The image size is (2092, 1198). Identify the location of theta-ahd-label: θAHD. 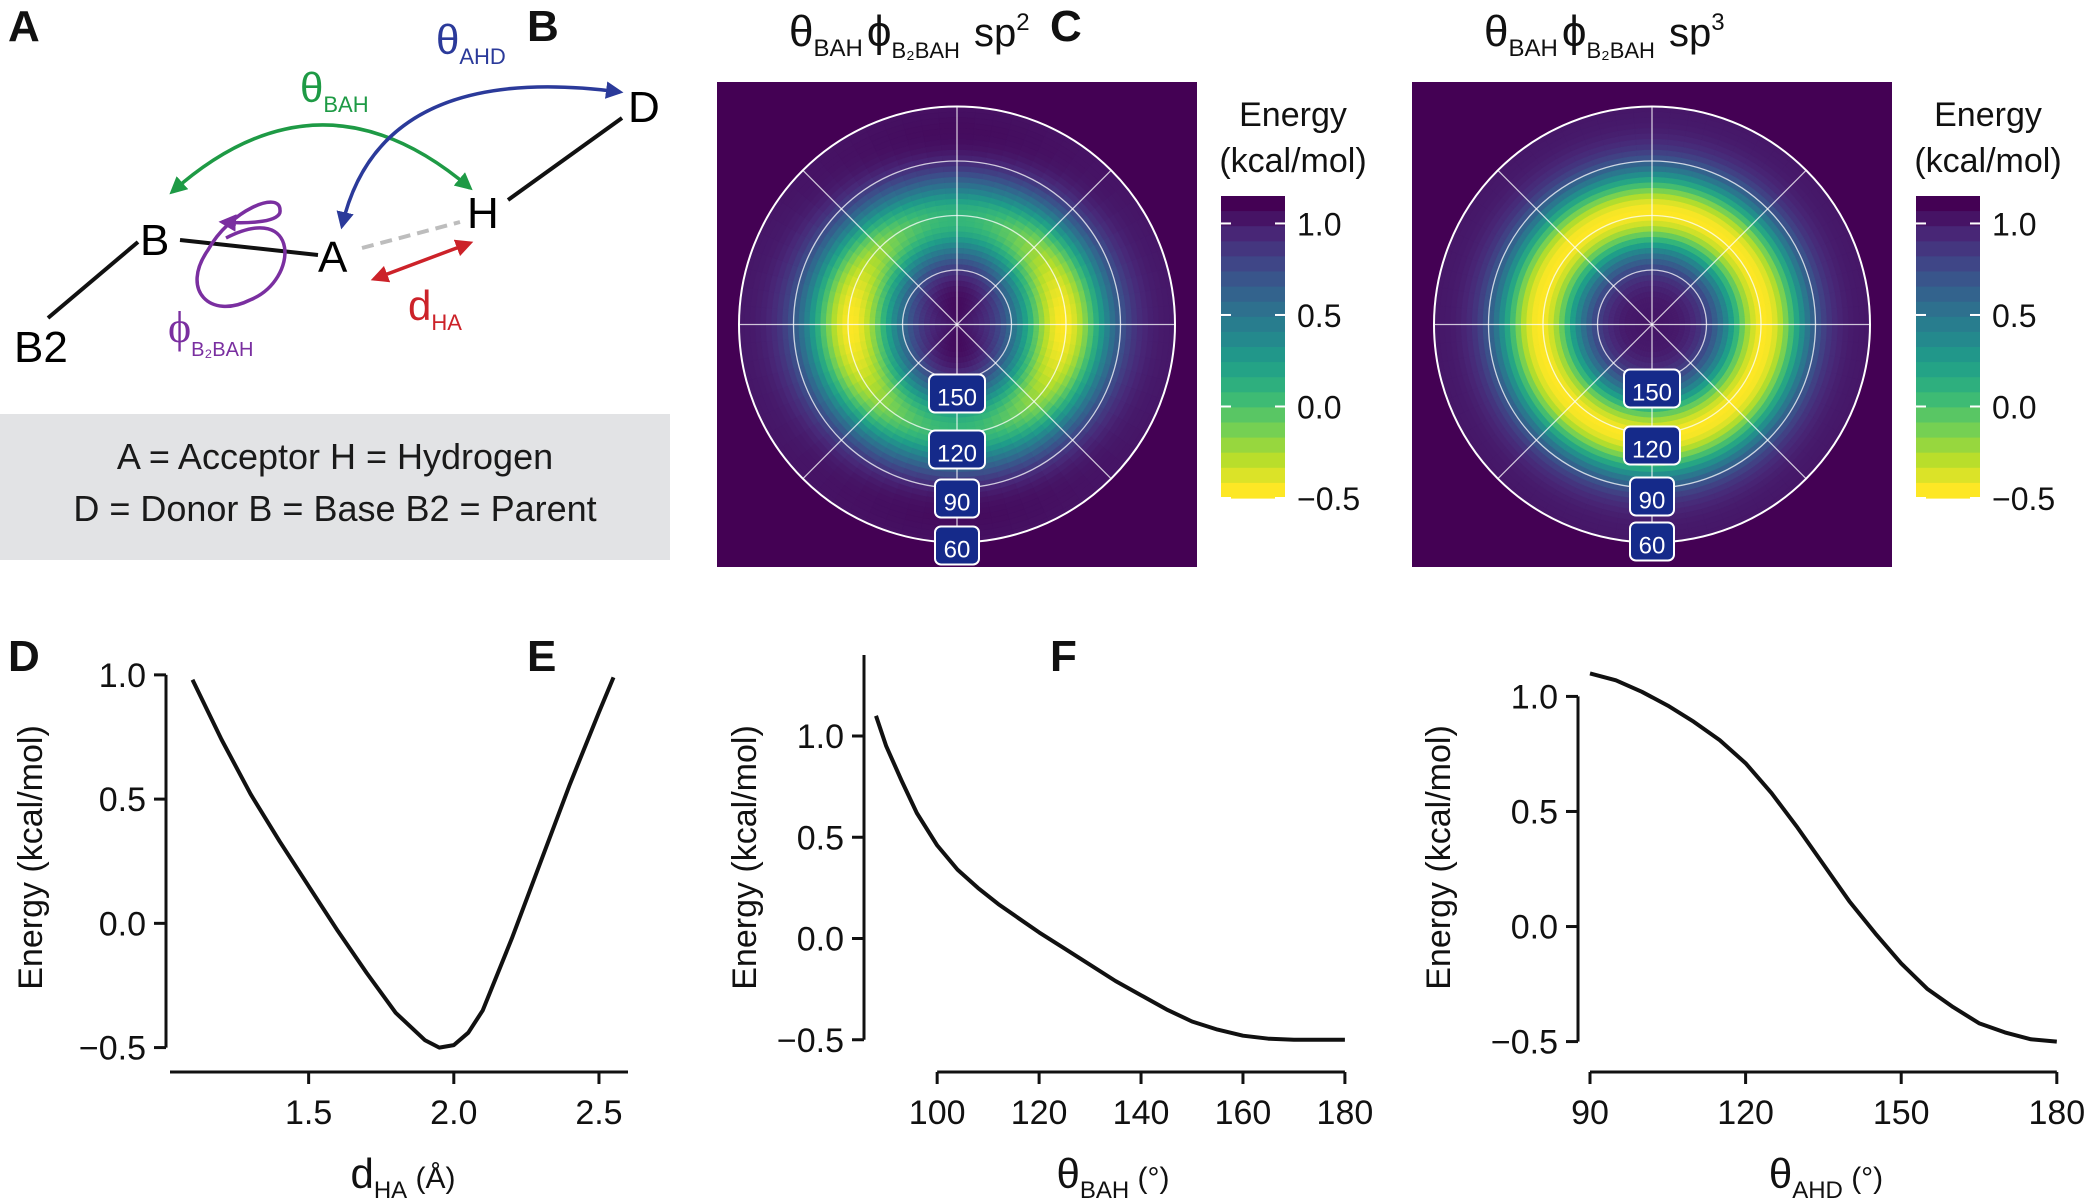
(471, 42).